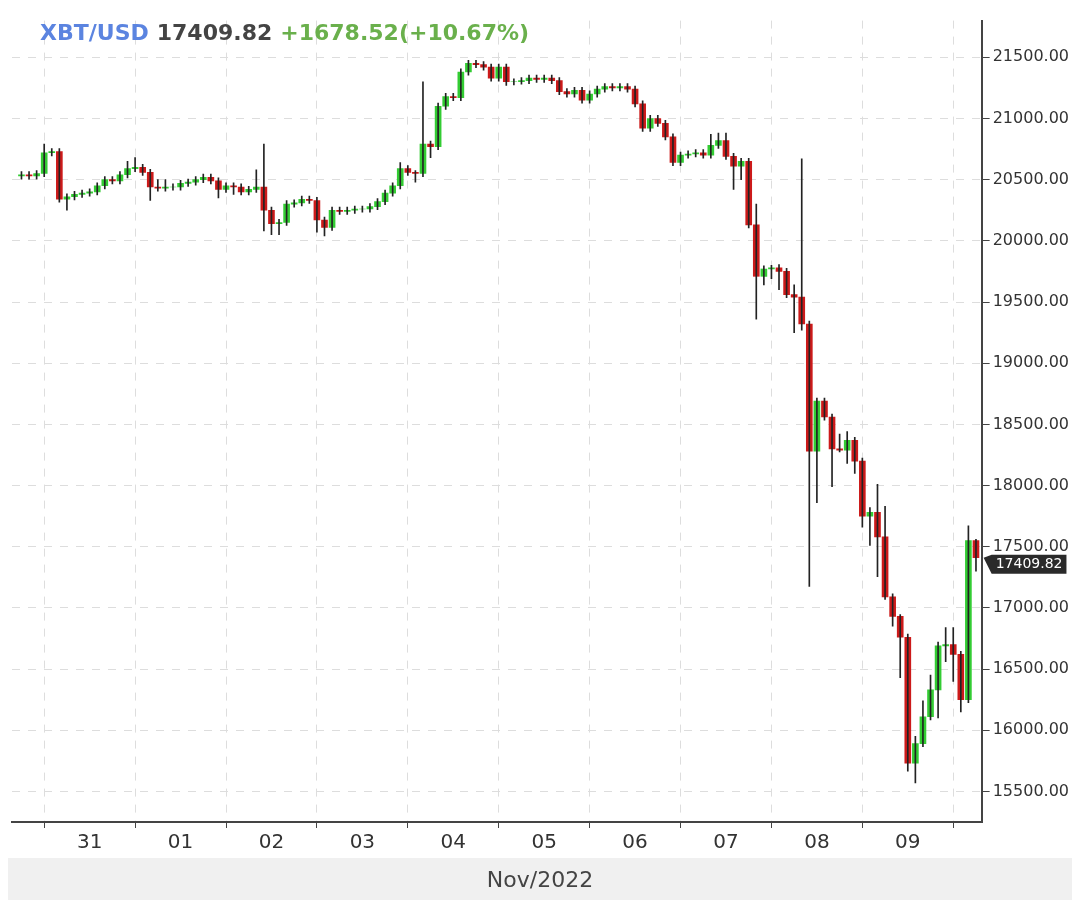  I want to click on text: 17409.82, so click(1029, 563).